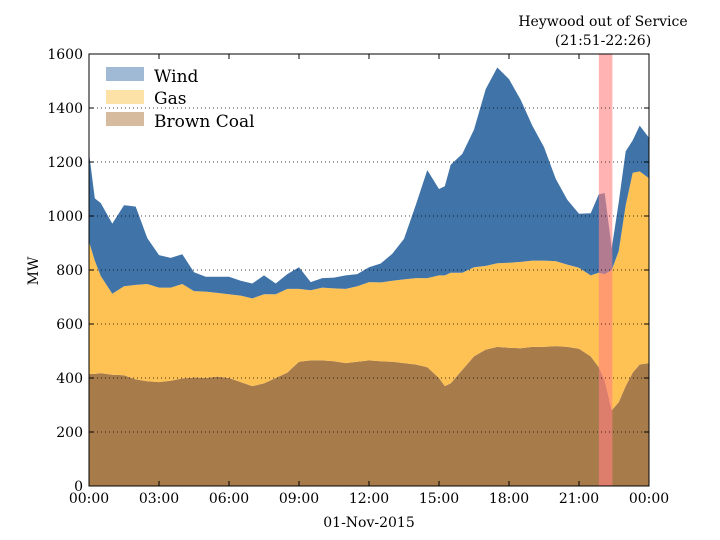  What do you see at coordinates (579, 499) in the screenshot?
I see `x-tick-label: 21:00` at bounding box center [579, 499].